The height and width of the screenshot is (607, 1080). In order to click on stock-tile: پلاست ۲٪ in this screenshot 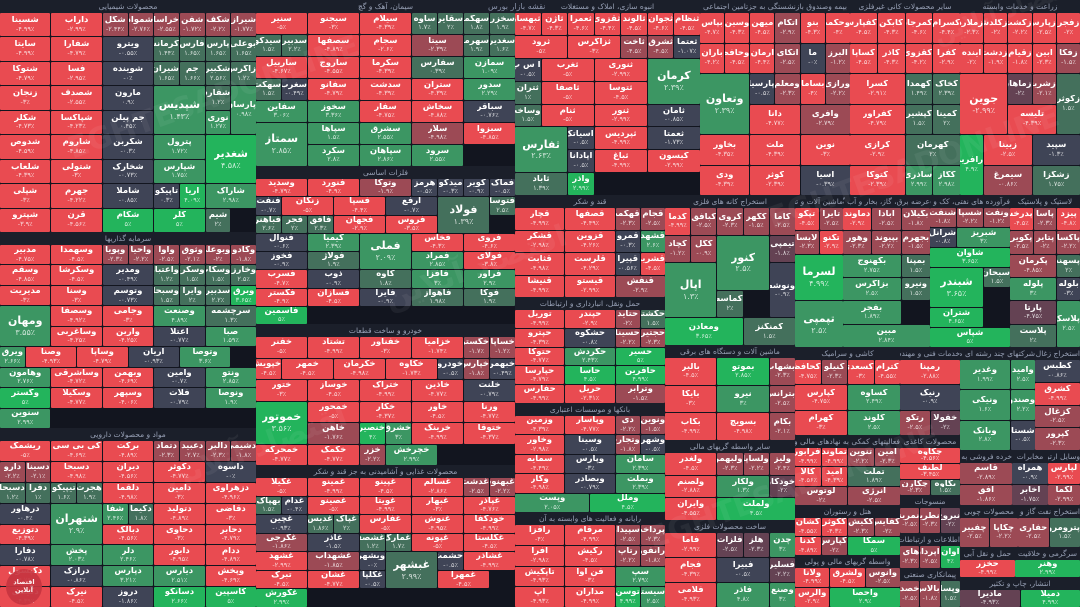, I will do `click(1033, 335)`.